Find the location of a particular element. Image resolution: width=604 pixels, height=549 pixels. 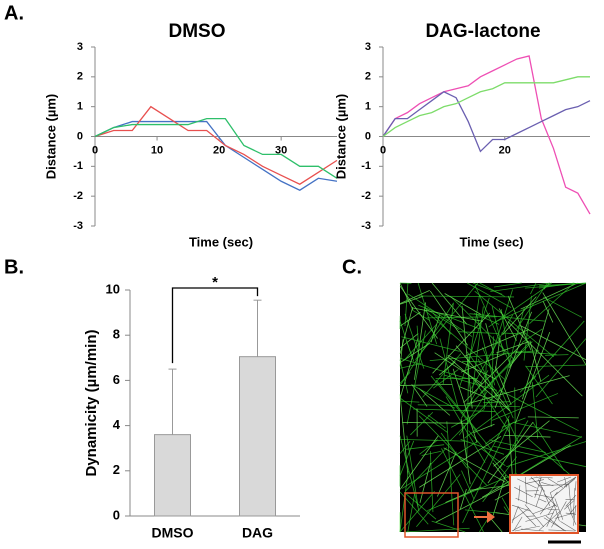

x-axis-label: Time (sec) is located at coordinates (221, 241).